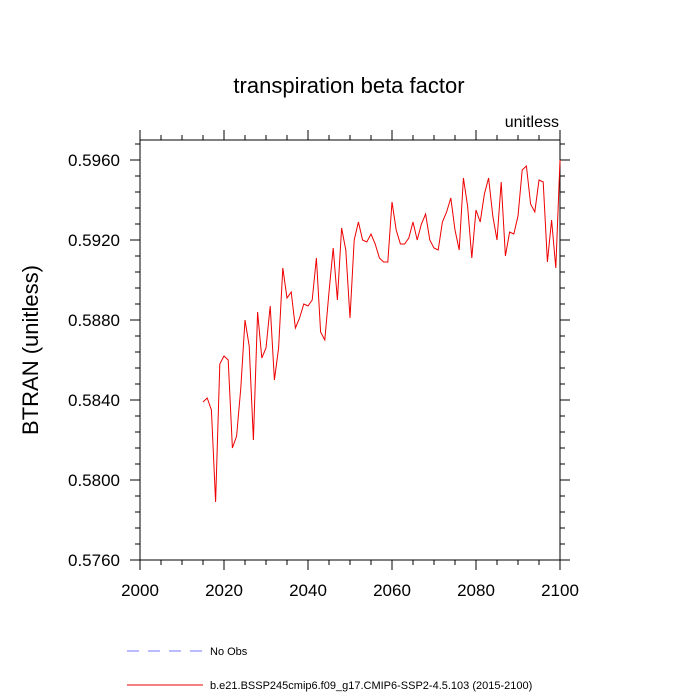 This screenshot has height=700, width=700. Describe the element at coordinates (308, 590) in the screenshot. I see `x-tick-label: 2040` at that location.